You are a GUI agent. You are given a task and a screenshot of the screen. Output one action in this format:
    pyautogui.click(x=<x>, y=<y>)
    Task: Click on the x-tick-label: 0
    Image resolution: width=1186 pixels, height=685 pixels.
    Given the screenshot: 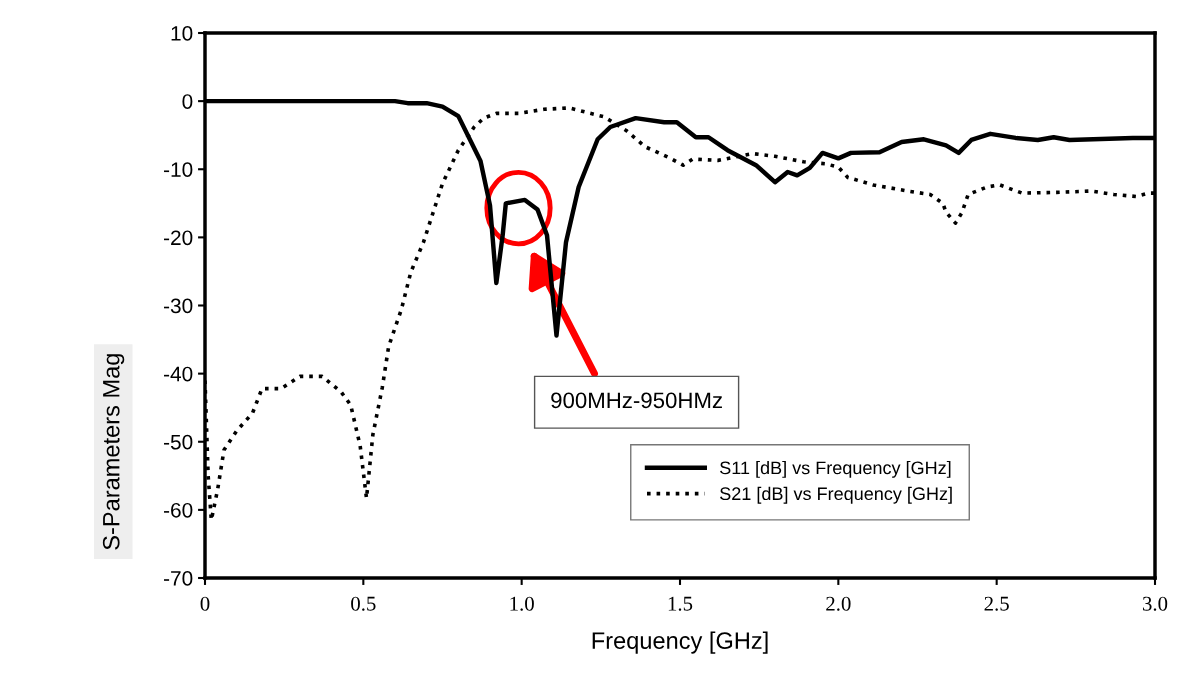 What is the action you would take?
    pyautogui.click(x=205, y=603)
    